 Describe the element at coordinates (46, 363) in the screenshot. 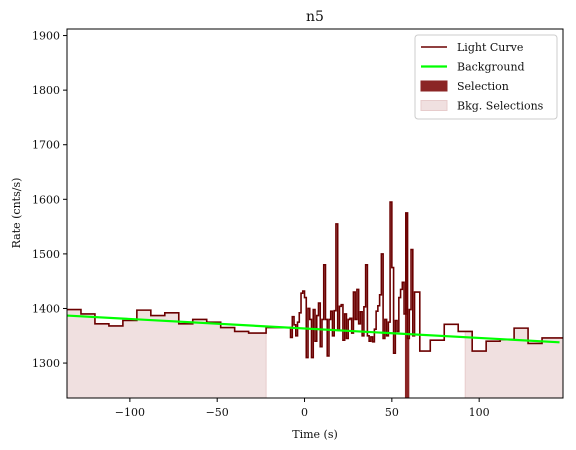

I see `y-tick-label: 1300` at that location.